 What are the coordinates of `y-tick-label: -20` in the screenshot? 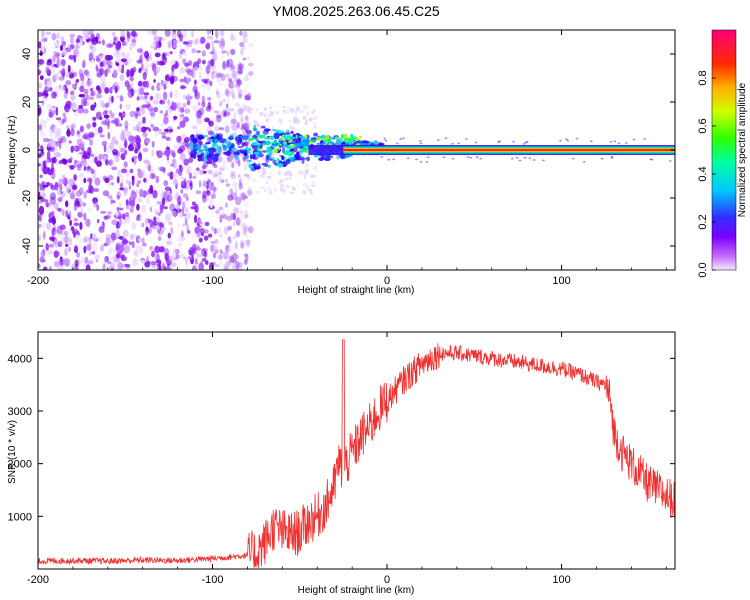 It's located at (27, 198).